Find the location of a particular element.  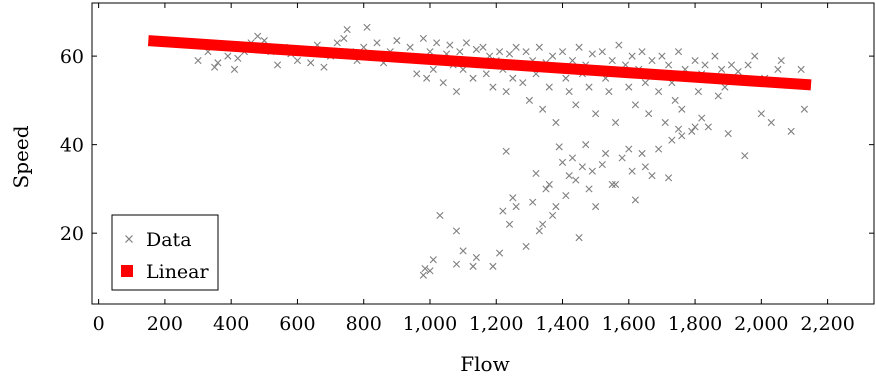

legend-marker-data is located at coordinates (129, 239).